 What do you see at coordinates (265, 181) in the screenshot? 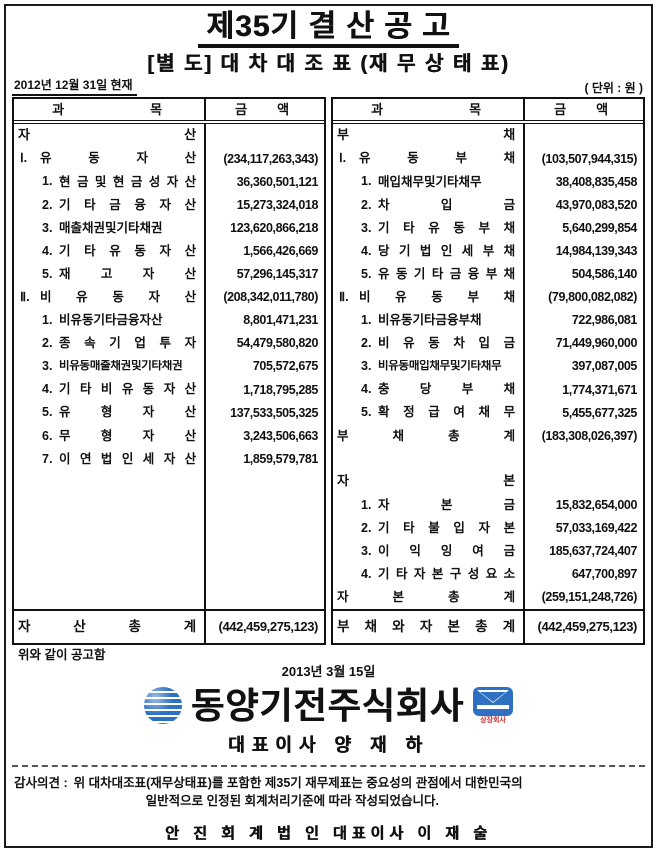
I see `amount-cell: 36,360,501,121` at bounding box center [265, 181].